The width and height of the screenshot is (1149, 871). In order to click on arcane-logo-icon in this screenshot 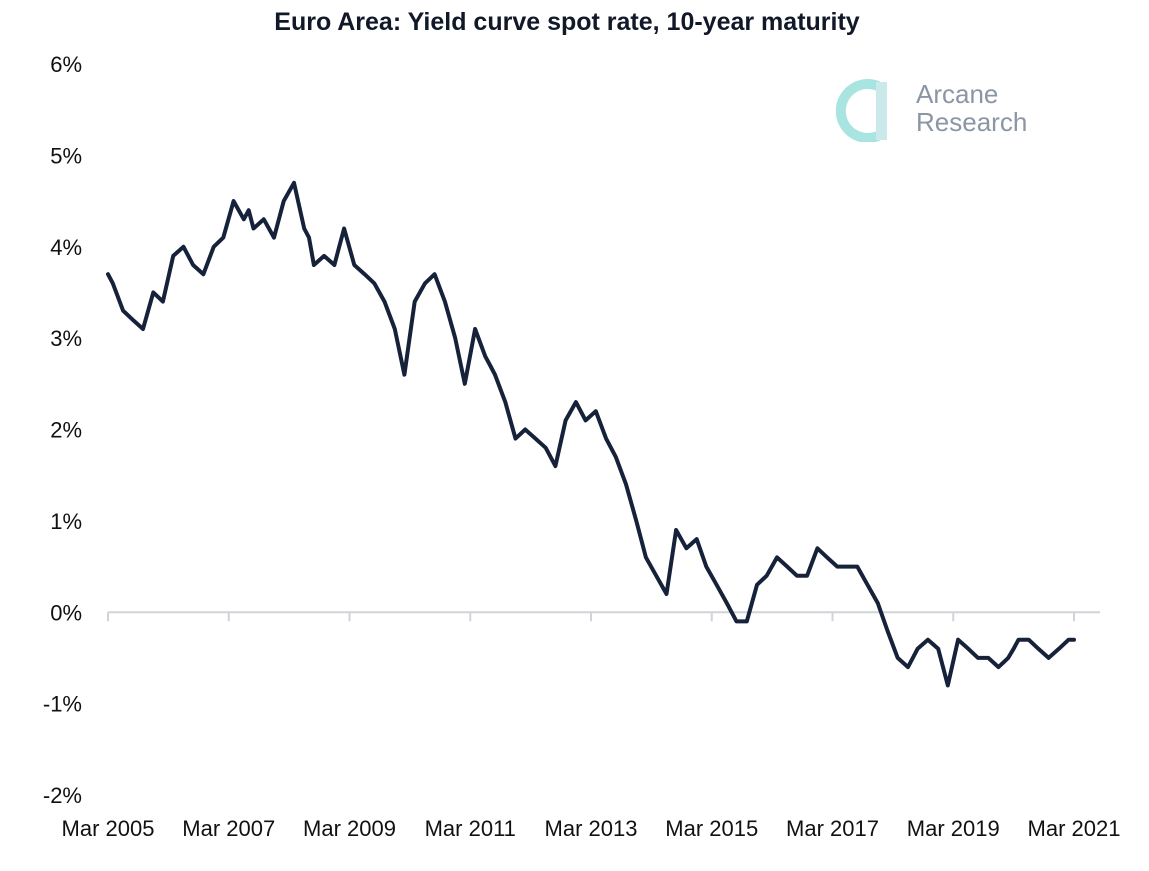, I will do `click(861, 110)`.